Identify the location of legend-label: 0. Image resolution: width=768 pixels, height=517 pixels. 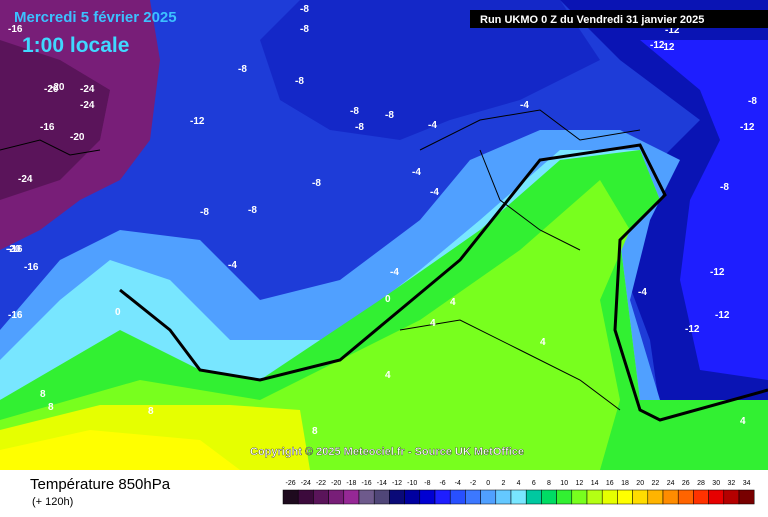
(488, 483).